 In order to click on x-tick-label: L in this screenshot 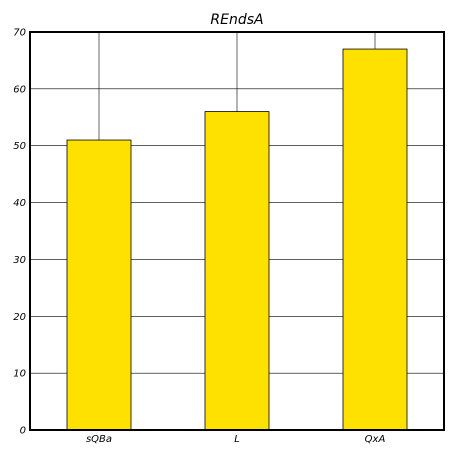, I will do `click(237, 439)`.